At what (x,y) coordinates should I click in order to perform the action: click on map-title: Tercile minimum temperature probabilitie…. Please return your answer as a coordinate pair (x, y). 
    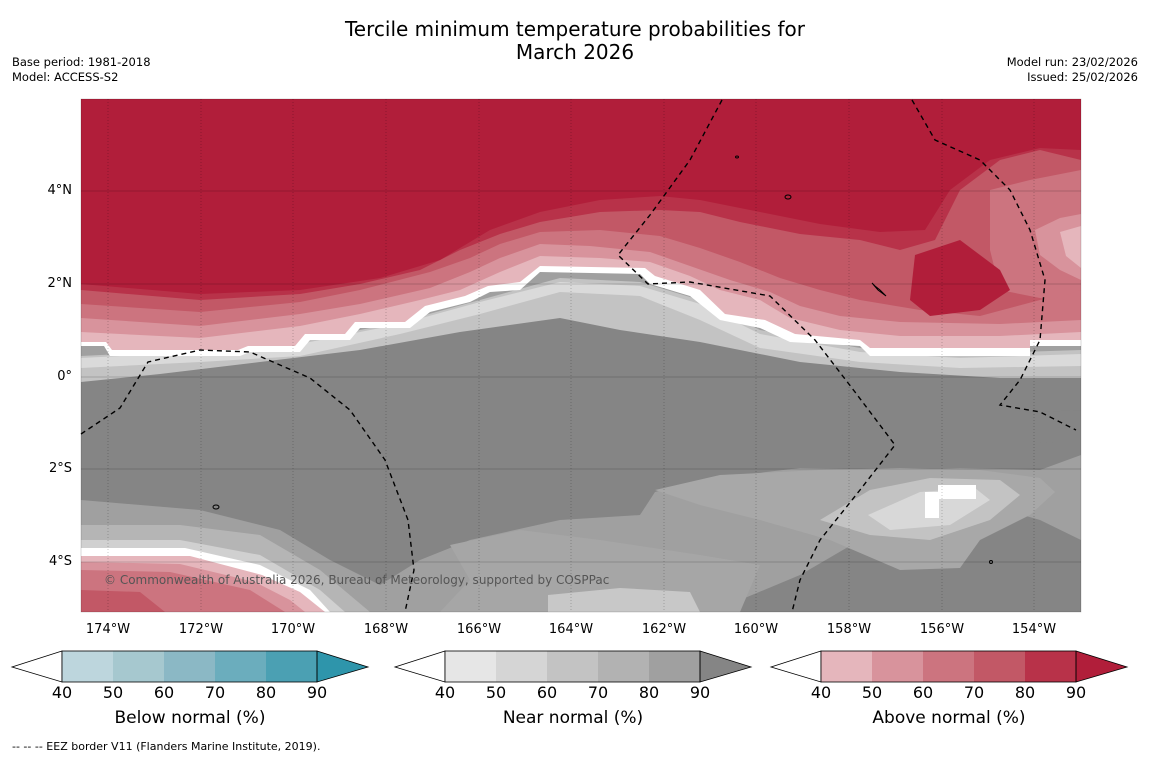
    Looking at the image, I should click on (575, 41).